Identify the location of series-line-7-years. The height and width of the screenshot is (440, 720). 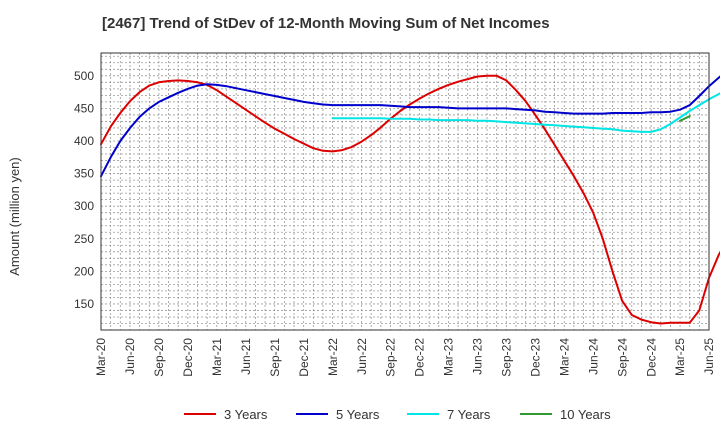
(525, 112).